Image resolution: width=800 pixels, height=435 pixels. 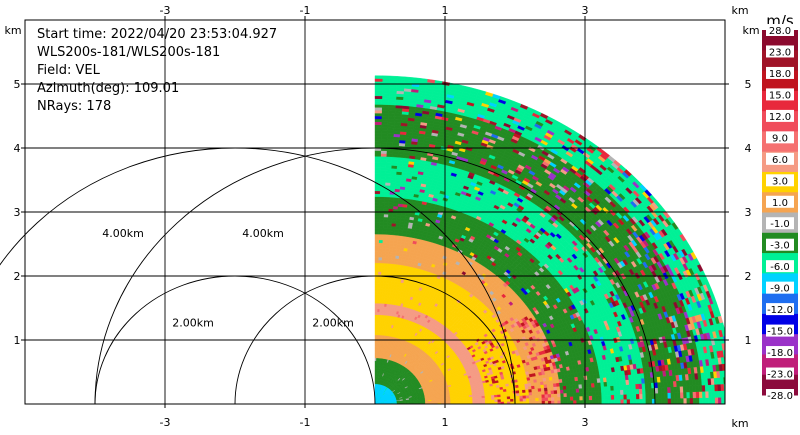 I want to click on colorbar-tick-label: -6.0, so click(x=780, y=267).